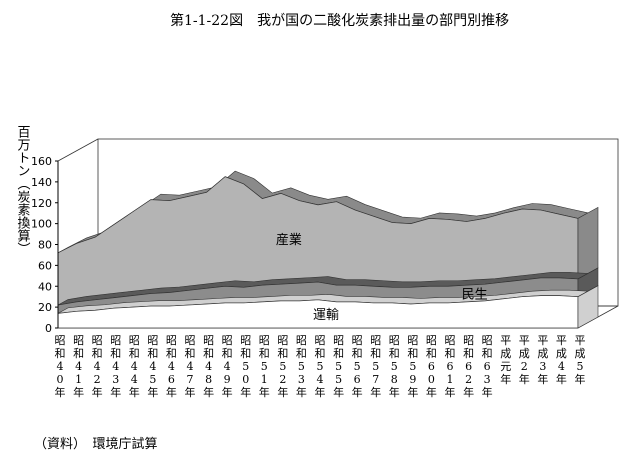 The height and width of the screenshot is (465, 622). I want to click on x-tick-label: 昭和 6 0 年, so click(431, 366).